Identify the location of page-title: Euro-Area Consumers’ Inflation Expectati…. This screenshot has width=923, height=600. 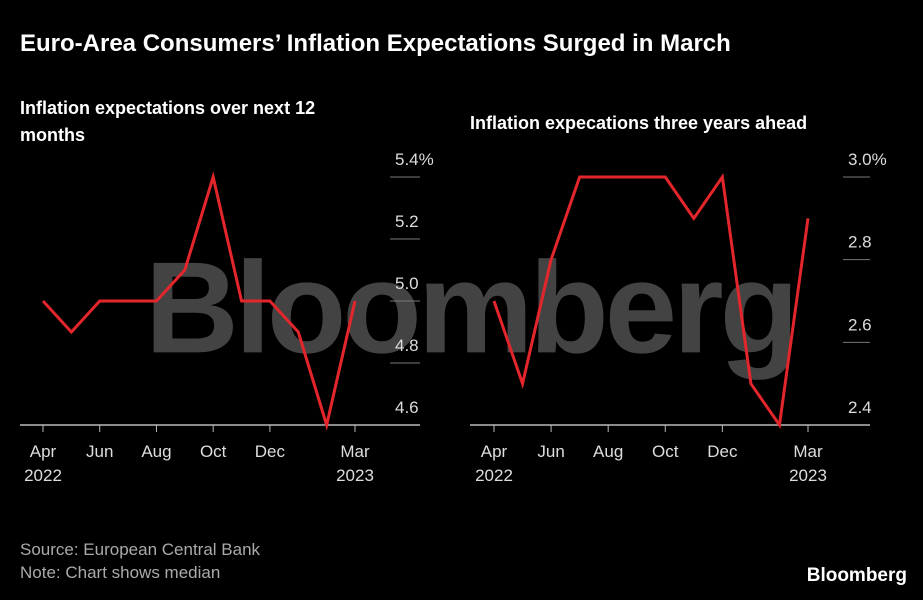
(375, 43).